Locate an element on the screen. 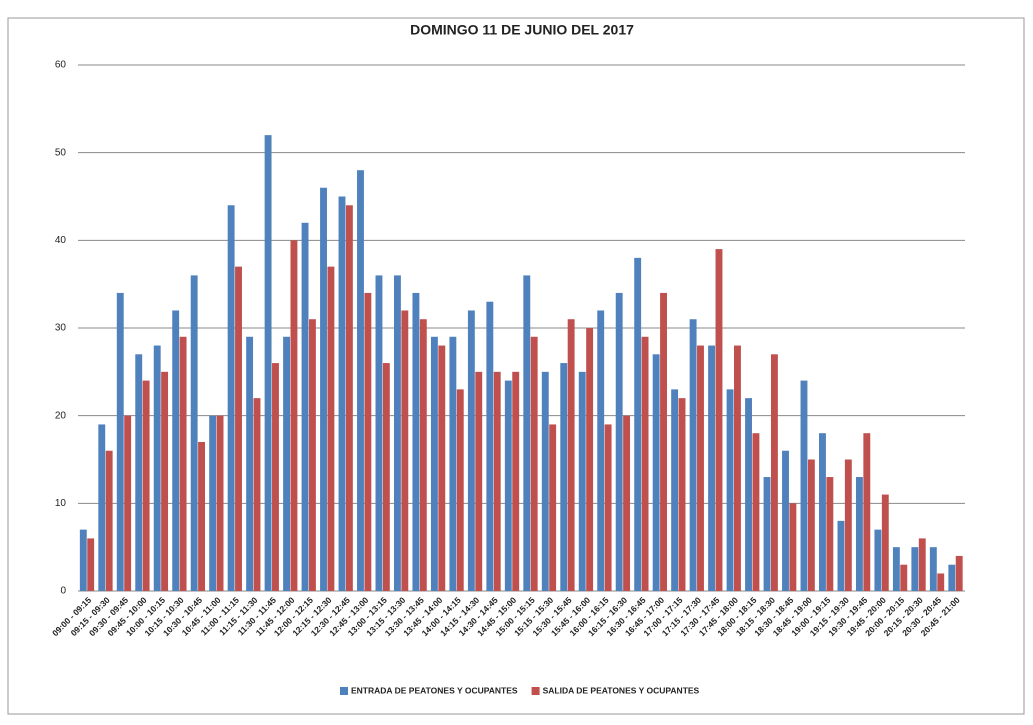 The width and height of the screenshot is (1033, 725). y-tick-label: 30 is located at coordinates (61, 328).